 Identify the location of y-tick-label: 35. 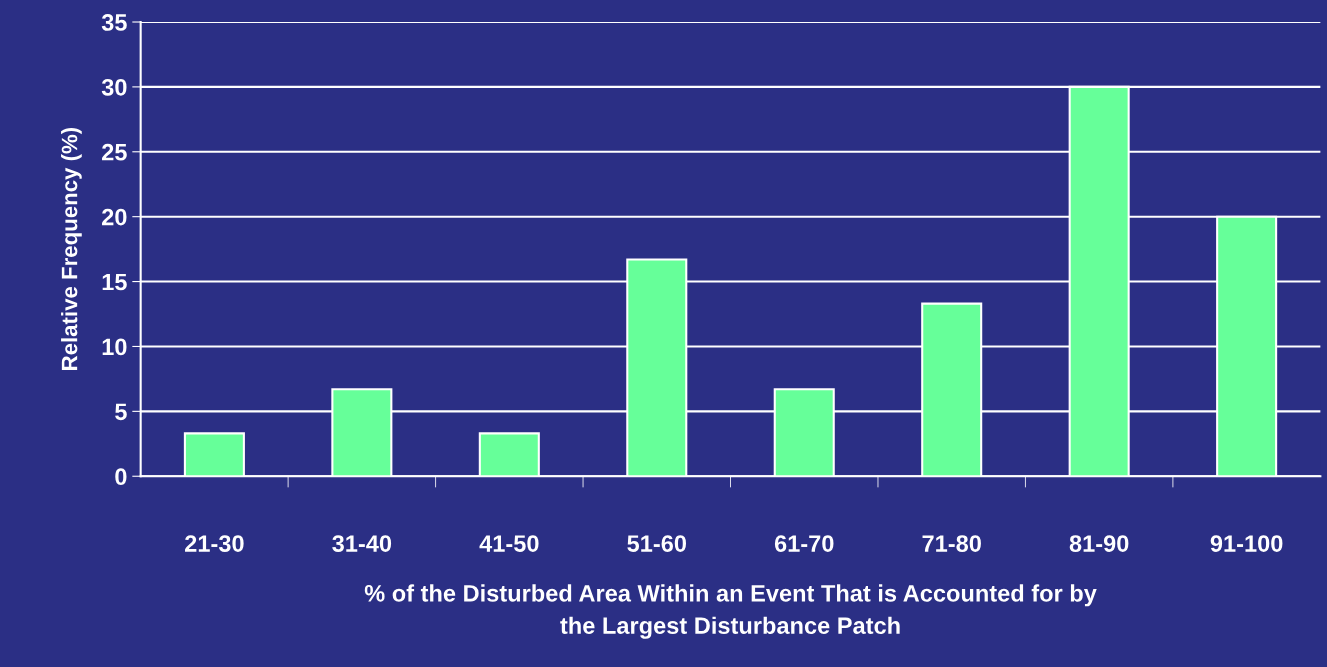
(114, 22).